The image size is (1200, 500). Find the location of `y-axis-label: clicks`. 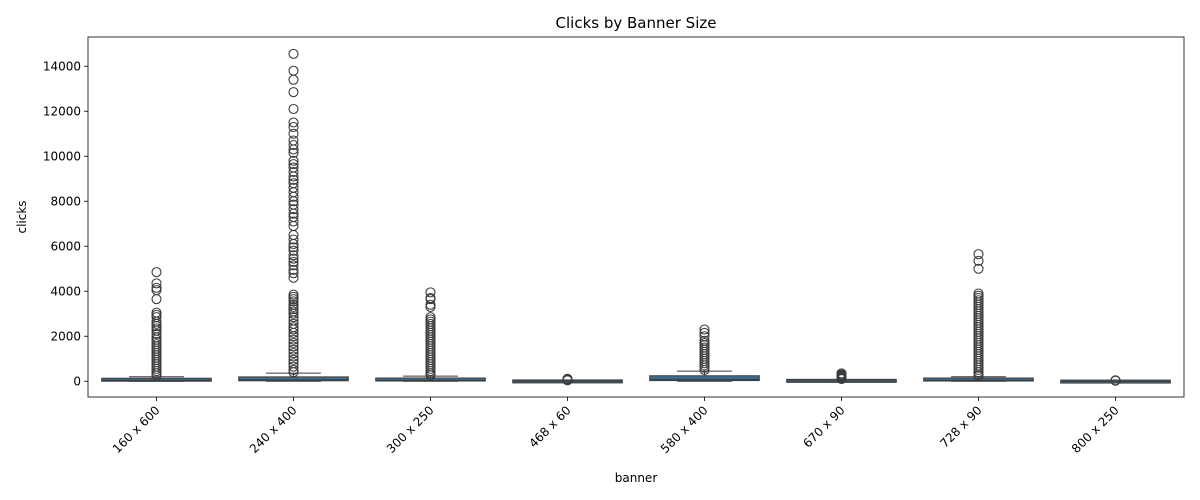

y-axis-label: clicks is located at coordinates (22, 216).